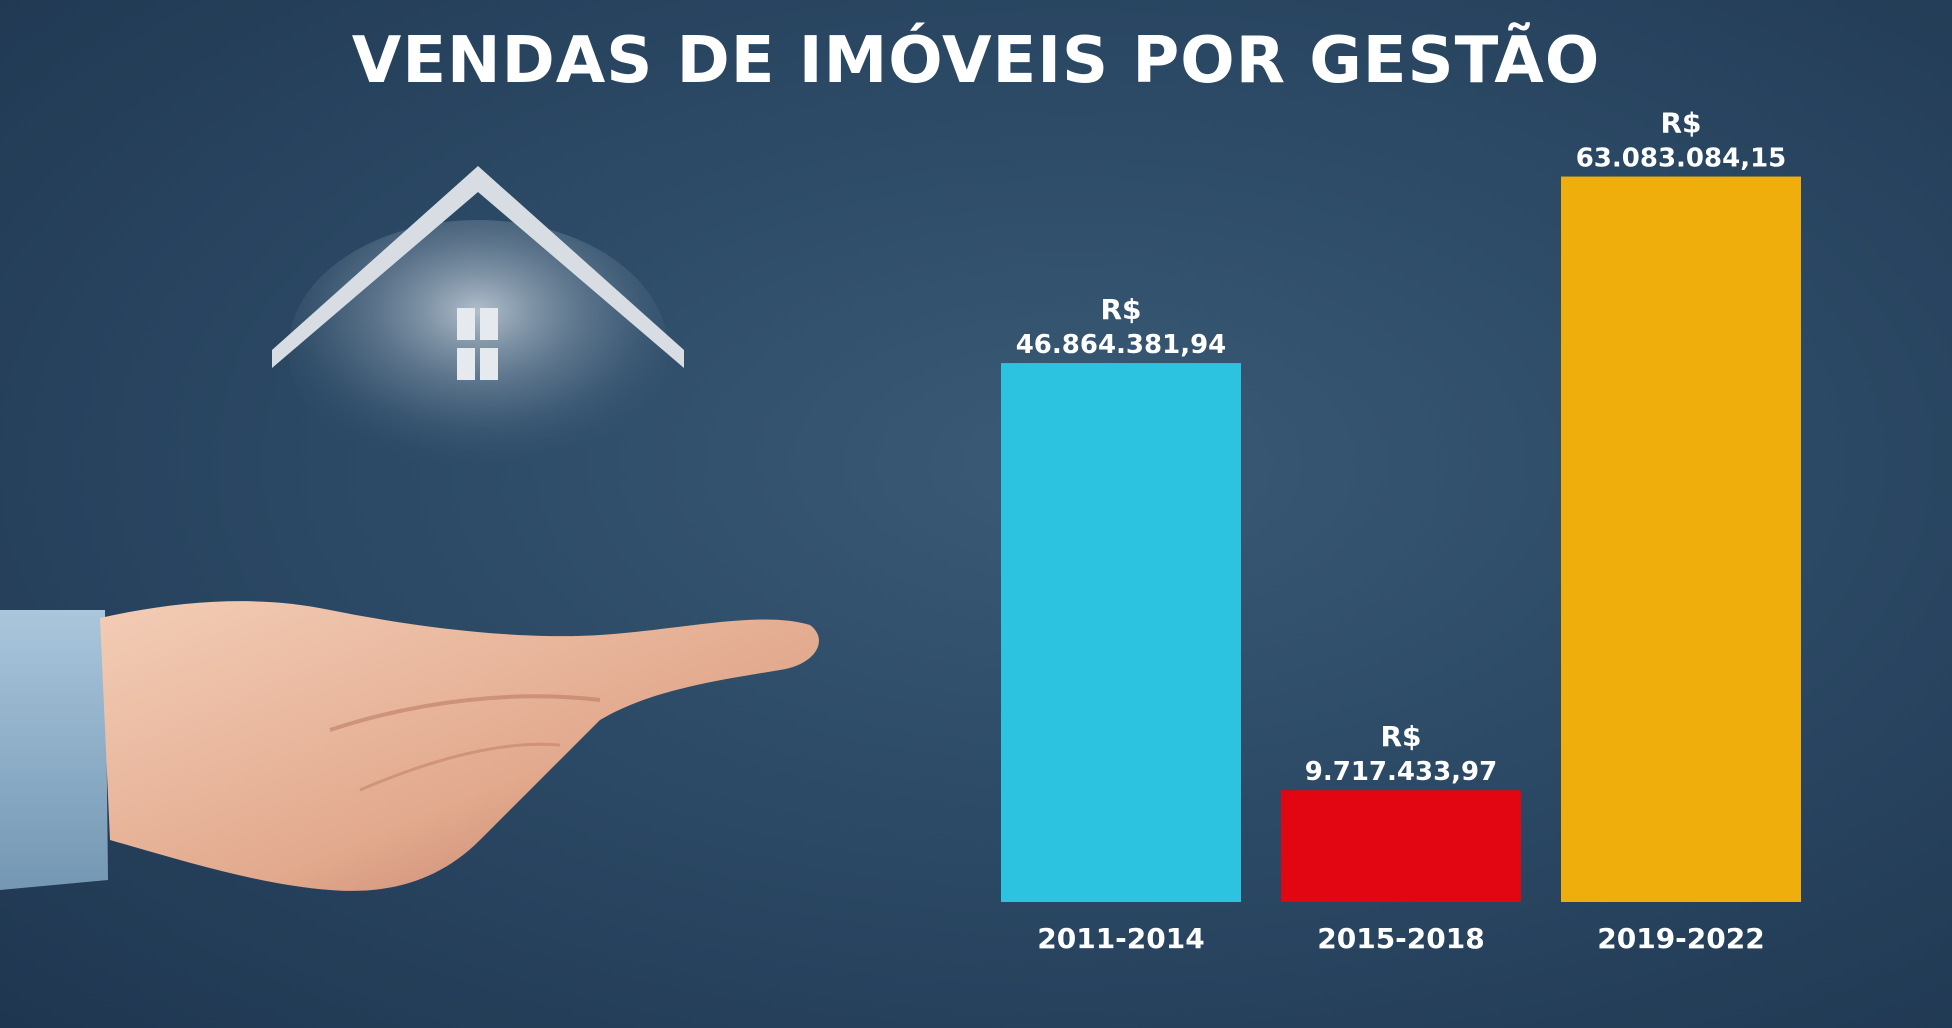  What do you see at coordinates (1681, 539) in the screenshot?
I see `bar-2019-2022` at bounding box center [1681, 539].